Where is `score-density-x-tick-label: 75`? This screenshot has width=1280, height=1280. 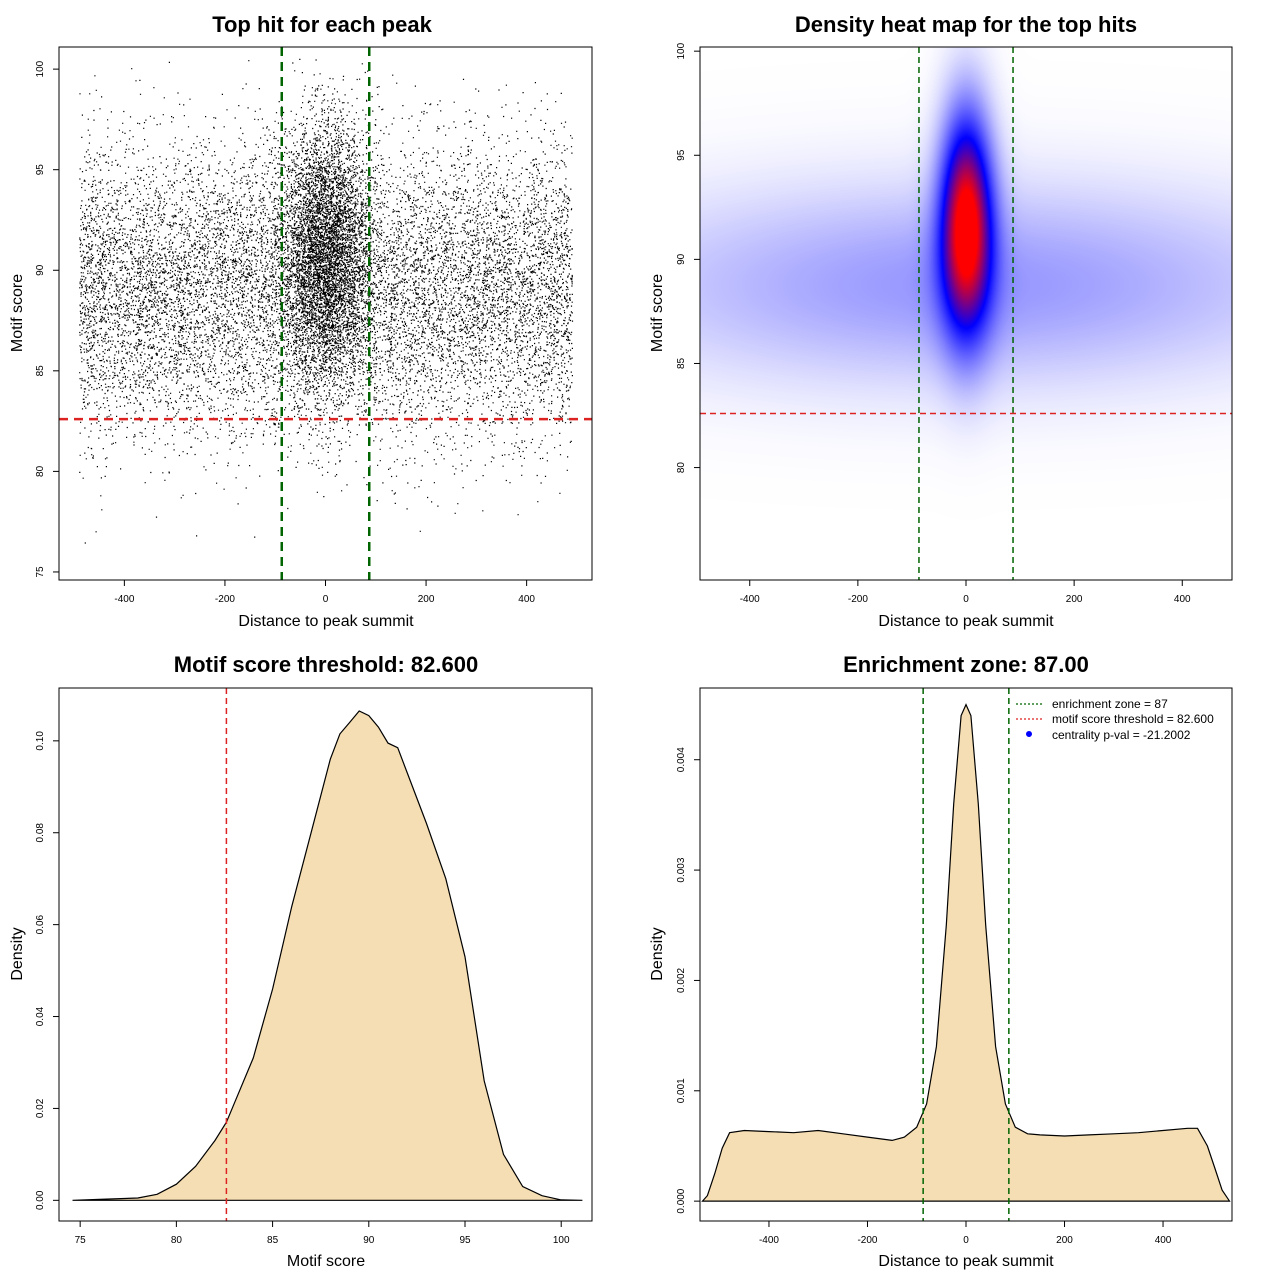 score-density-x-tick-label: 75 is located at coordinates (81, 1240).